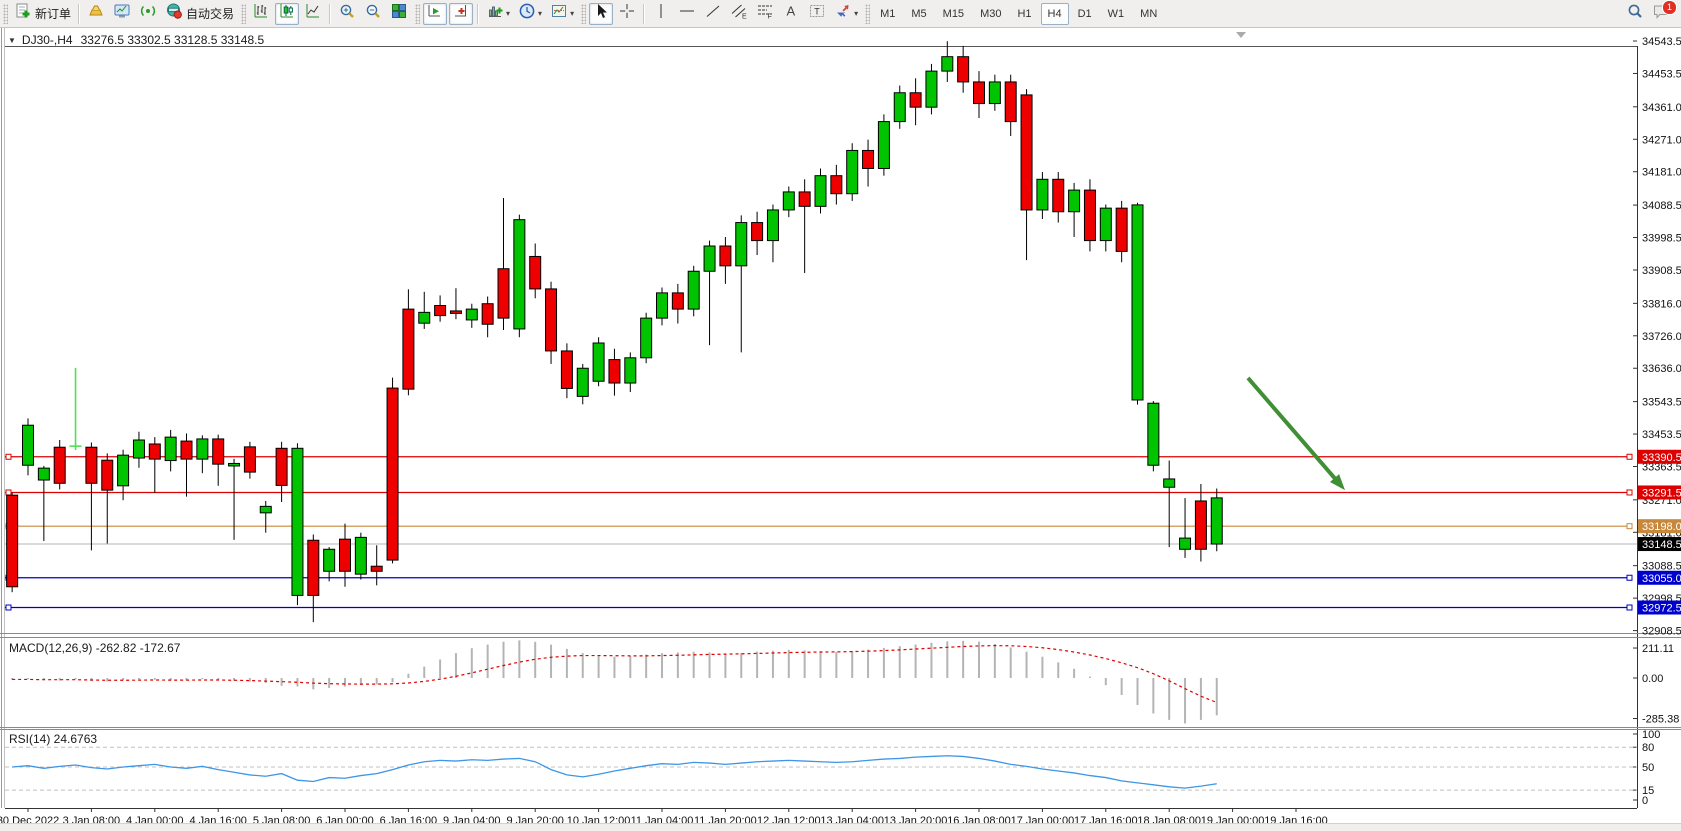  Describe the element at coordinates (1648, 791) in the screenshot. I see `svg-text: 15` at that location.